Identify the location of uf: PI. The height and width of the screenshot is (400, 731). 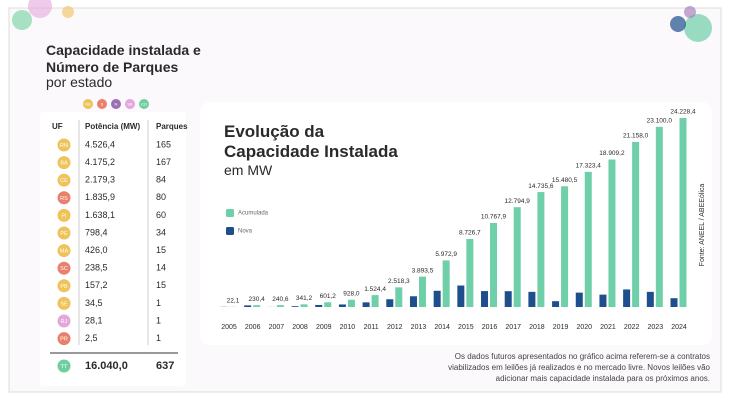
(64, 216).